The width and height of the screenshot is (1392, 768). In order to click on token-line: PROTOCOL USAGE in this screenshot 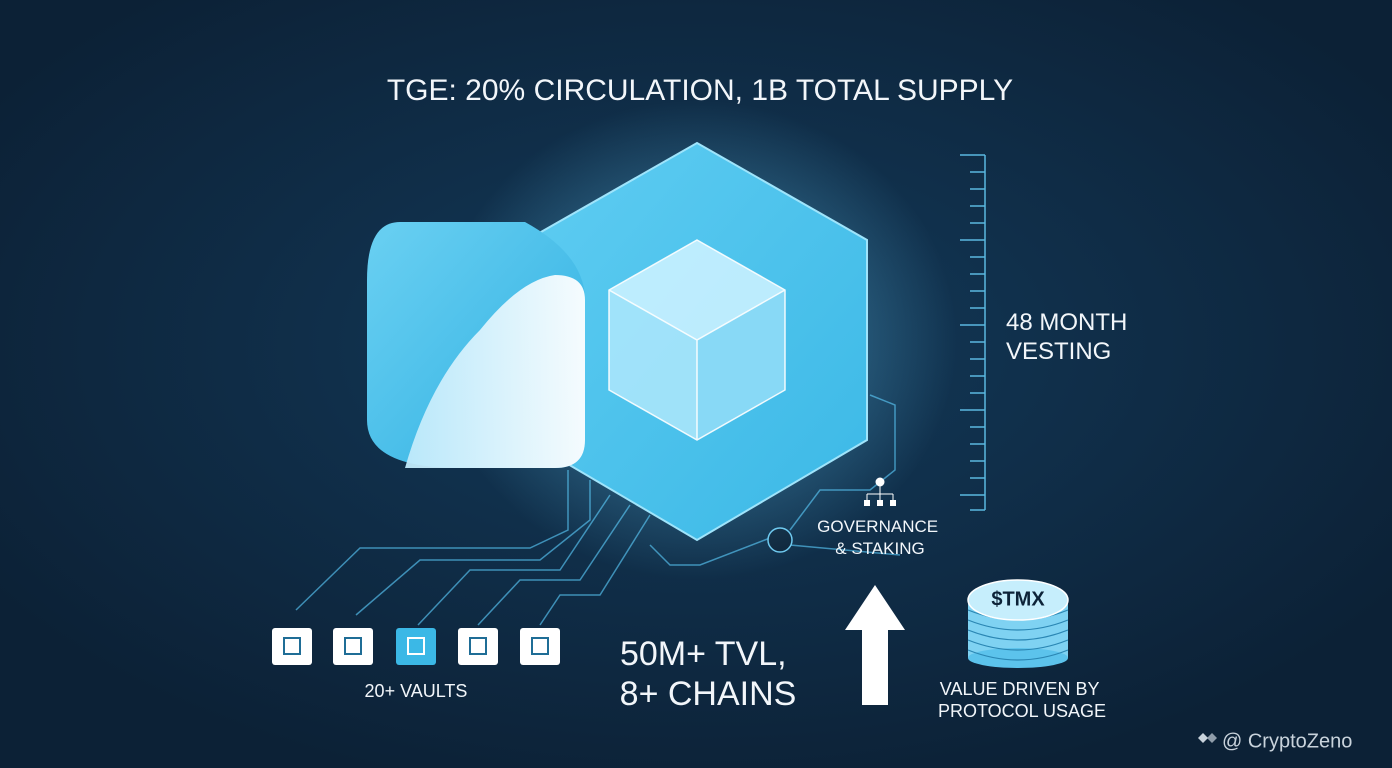, I will do `click(1022, 711)`.